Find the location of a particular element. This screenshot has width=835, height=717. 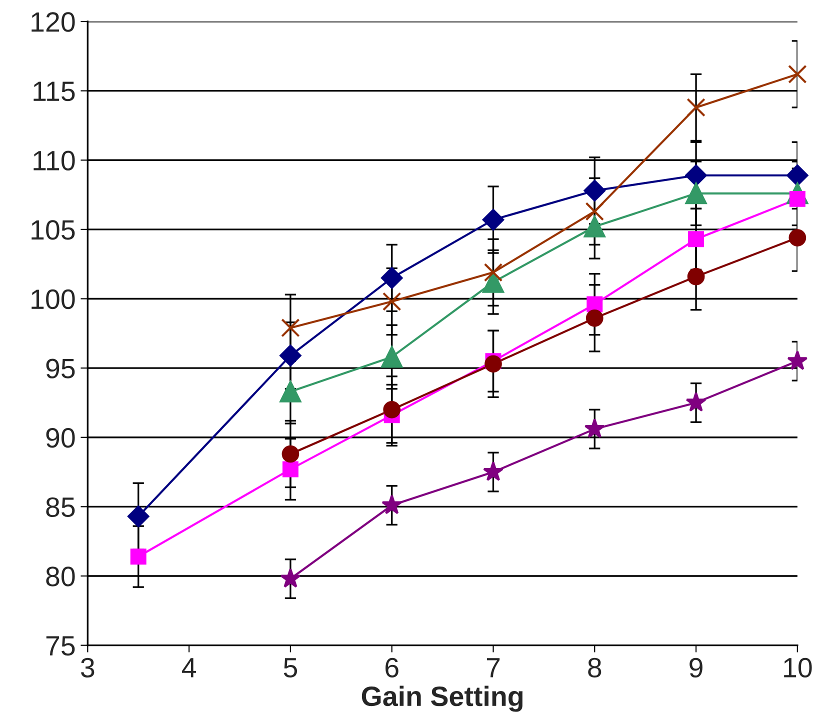

x-tick-label: 4 is located at coordinates (189, 668).